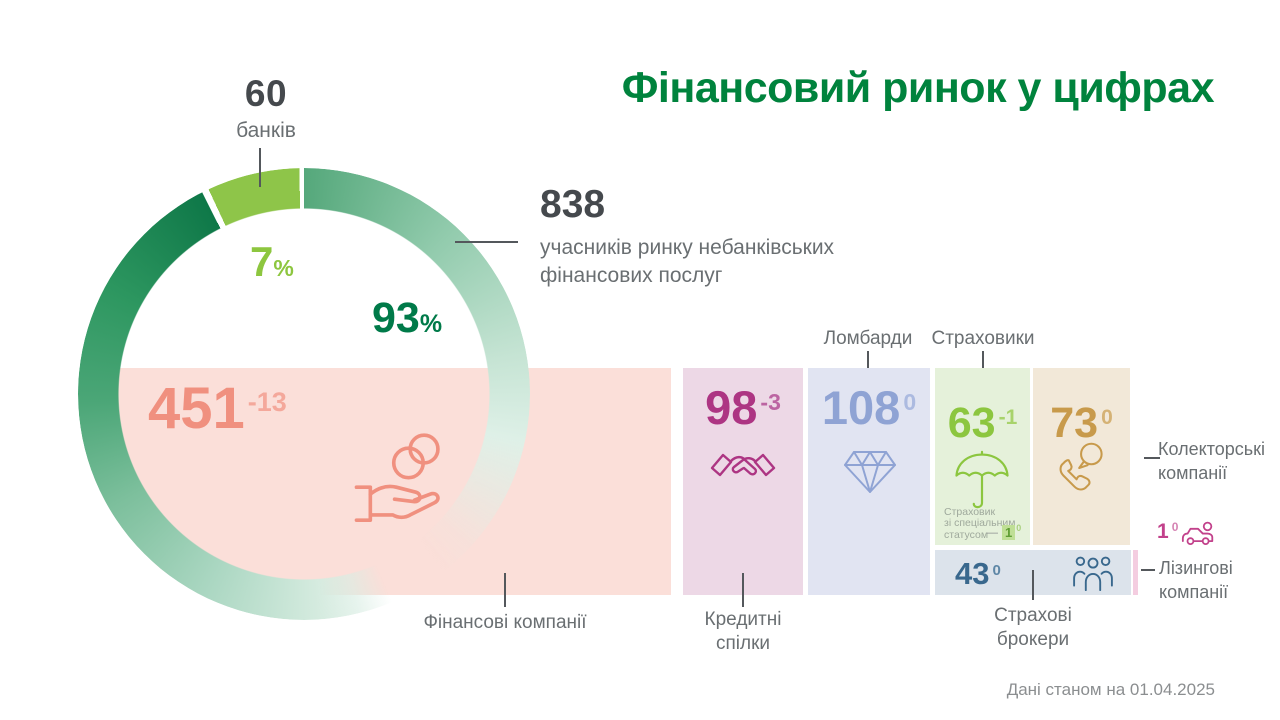 The image size is (1280, 720). Describe the element at coordinates (1074, 423) in the screenshot. I see `collectors-value: 73` at that location.